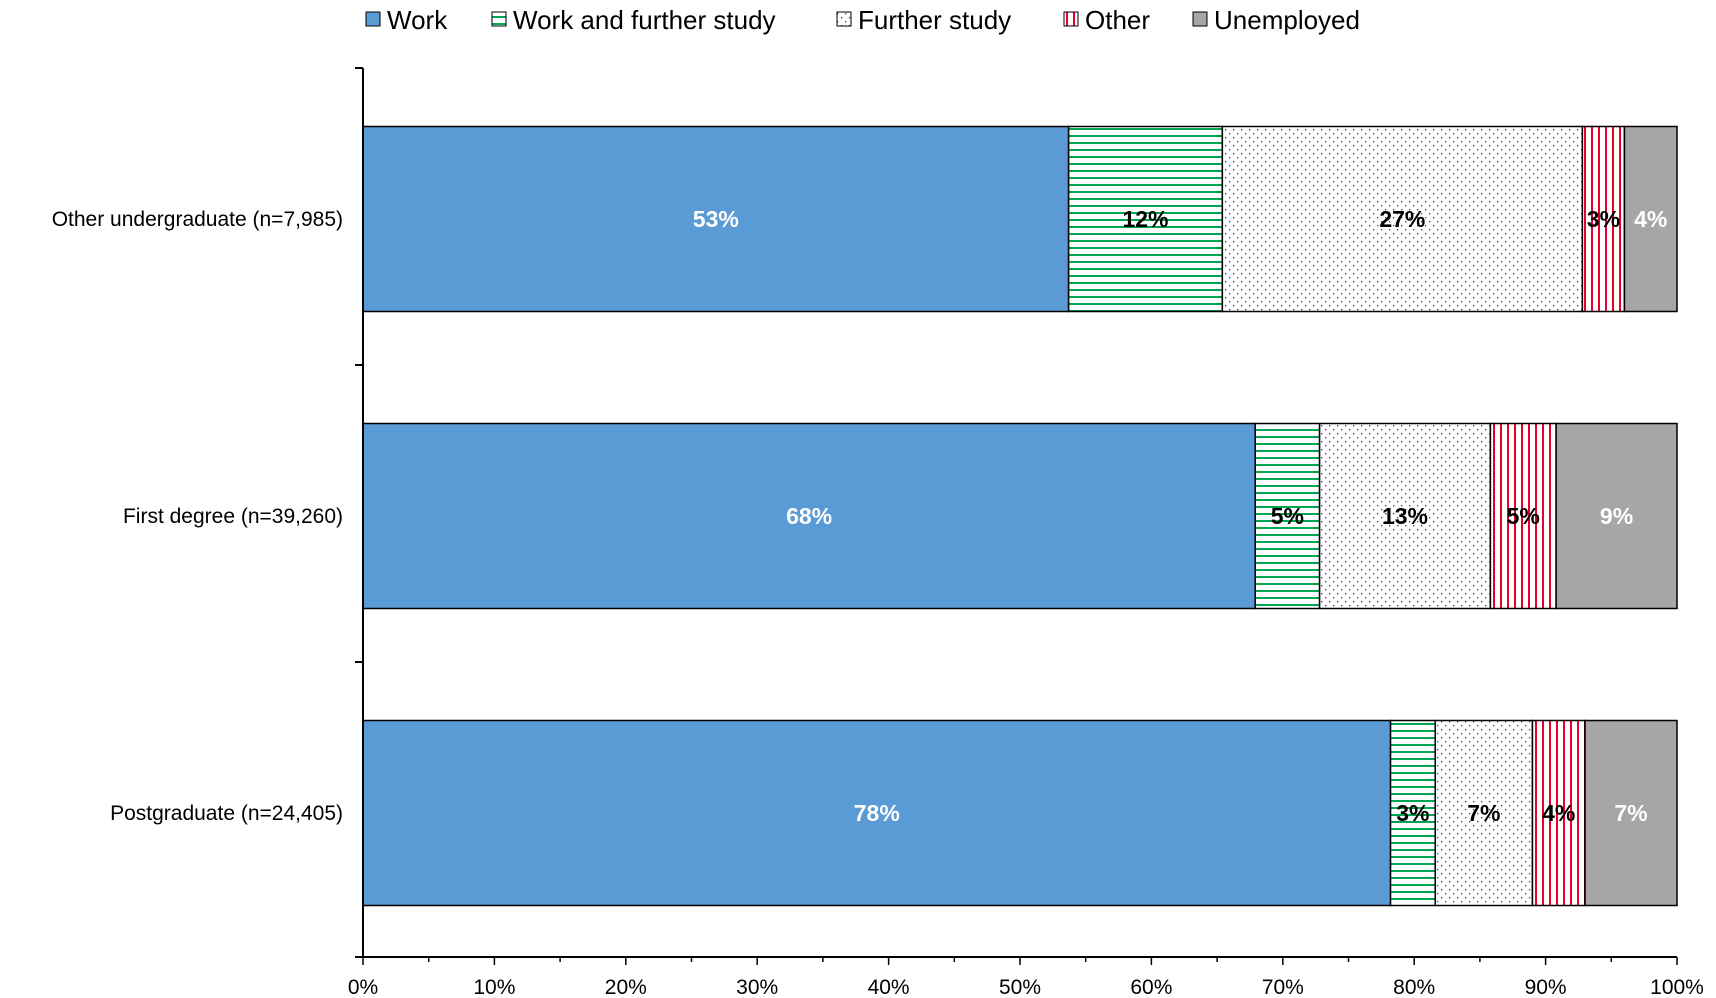  I want to click on data-label-unemployed-other-undergraduate-n-7-985: 4%, so click(1650, 219).